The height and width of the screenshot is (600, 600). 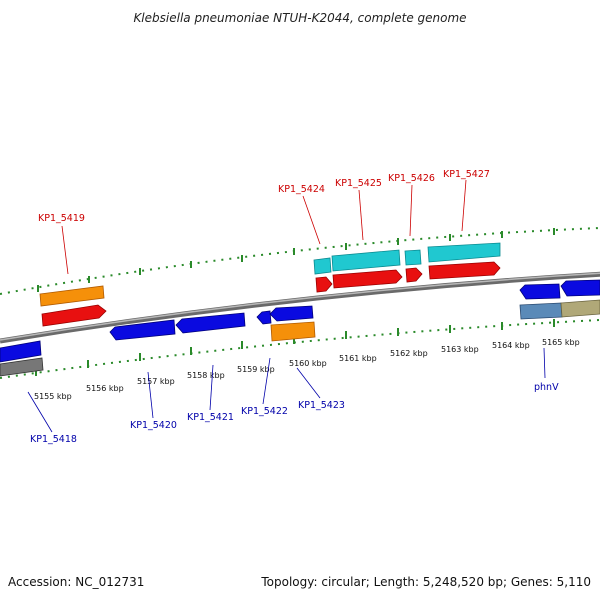 I want to click on gene-label: KP1_5426, so click(x=411, y=178).